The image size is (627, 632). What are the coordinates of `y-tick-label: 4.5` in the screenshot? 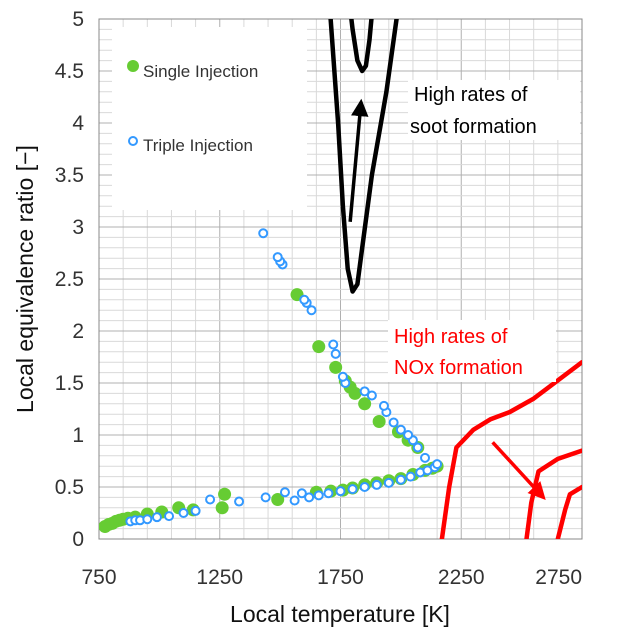 It's located at (69, 71).